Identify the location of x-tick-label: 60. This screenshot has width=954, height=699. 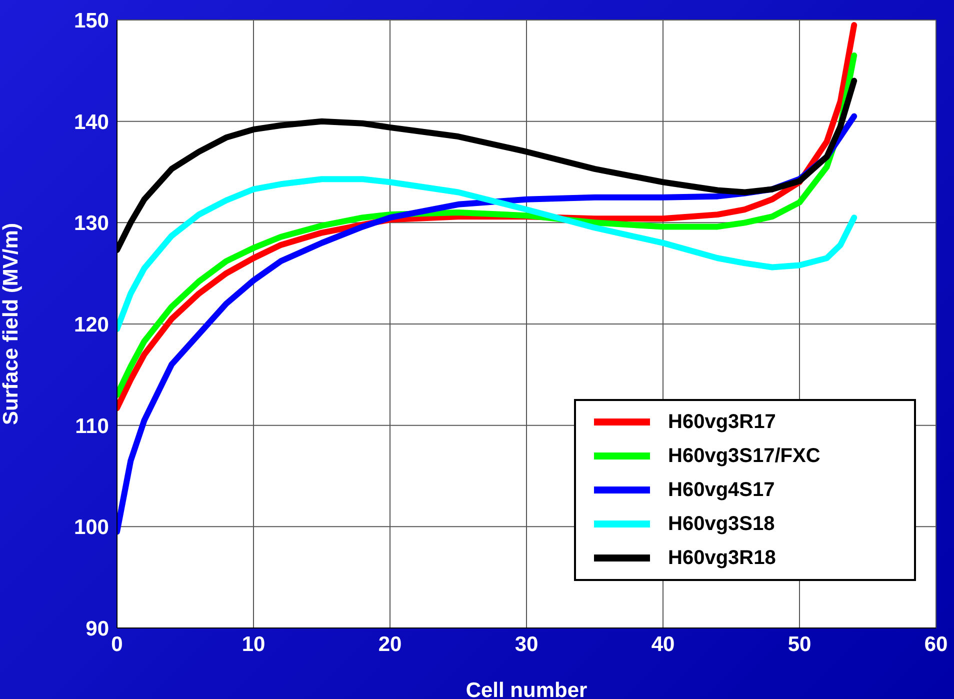
(936, 644).